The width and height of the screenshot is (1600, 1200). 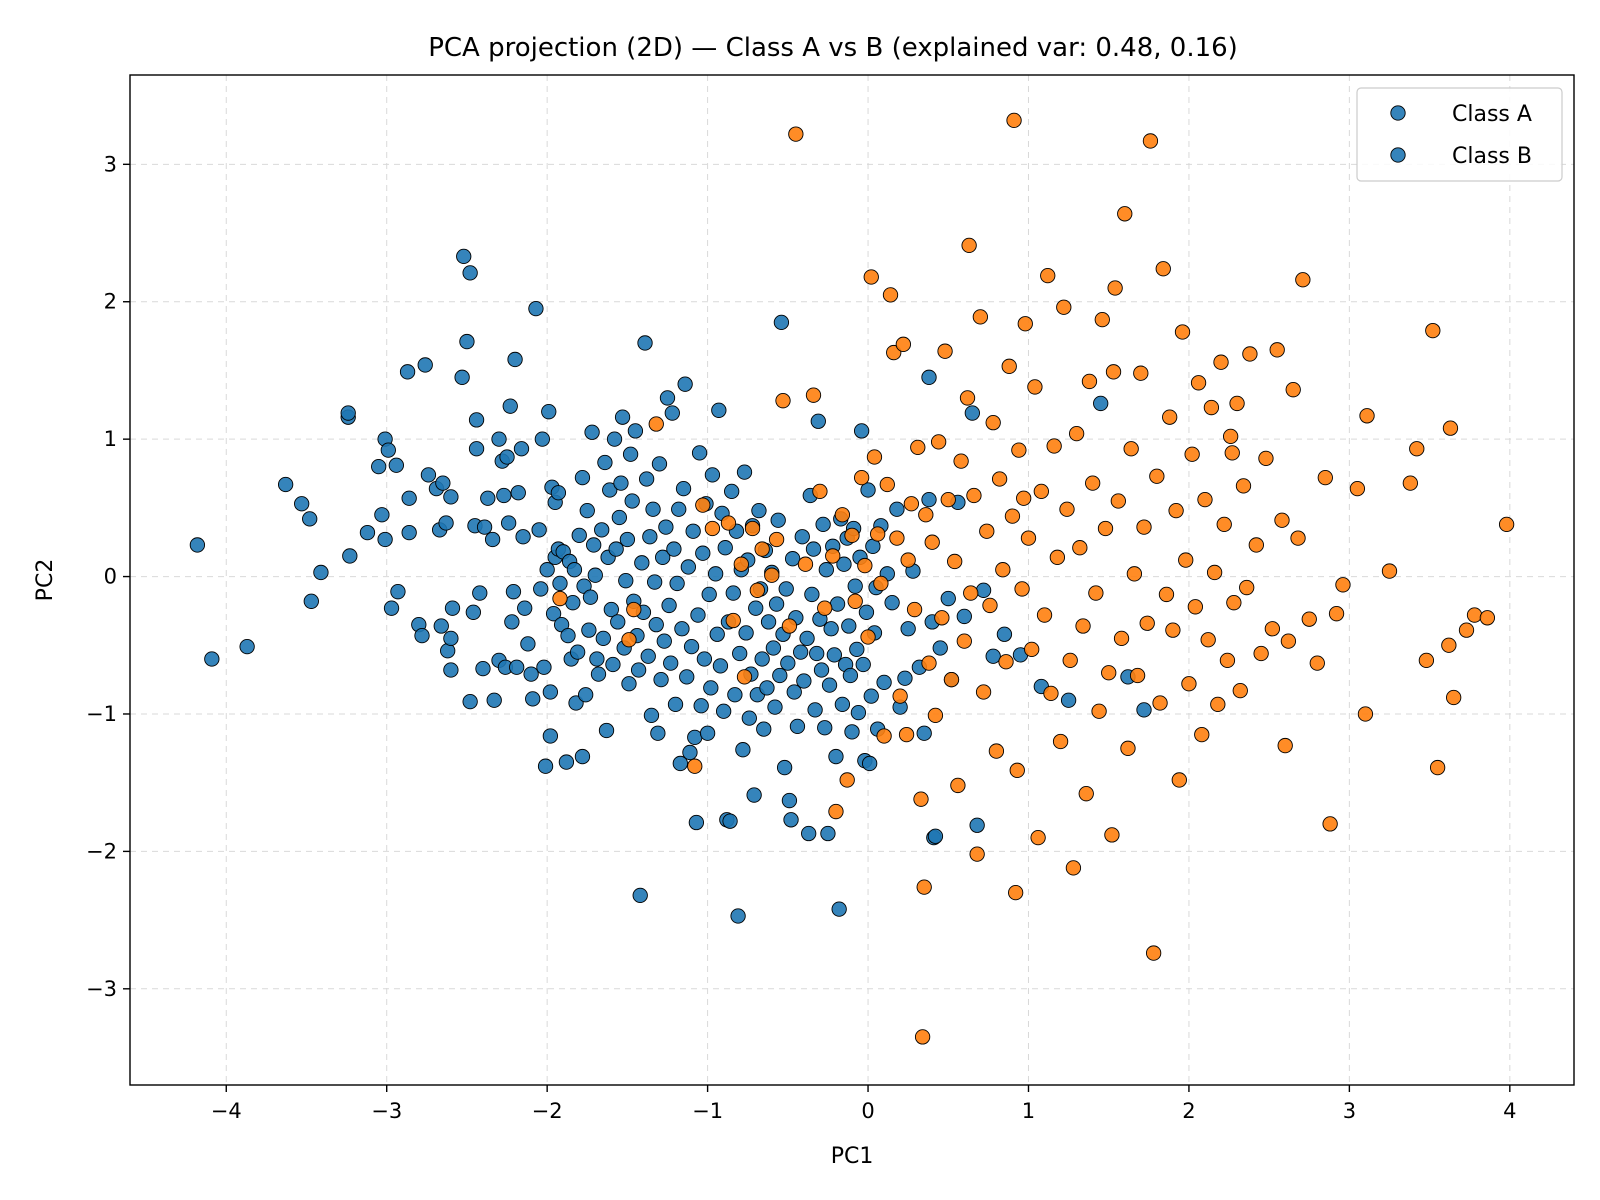 What do you see at coordinates (110, 577) in the screenshot?
I see `y-tick-label: 0` at bounding box center [110, 577].